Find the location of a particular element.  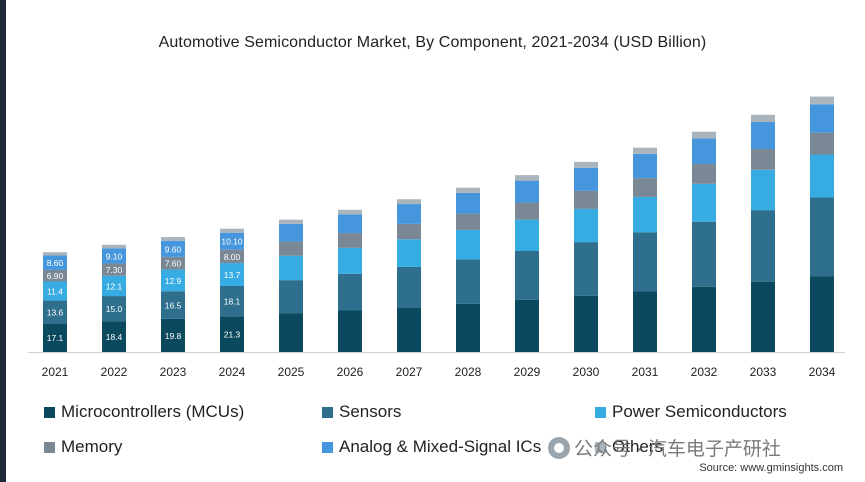

data-label-2021-series-4: 8.60 is located at coordinates (55, 263).